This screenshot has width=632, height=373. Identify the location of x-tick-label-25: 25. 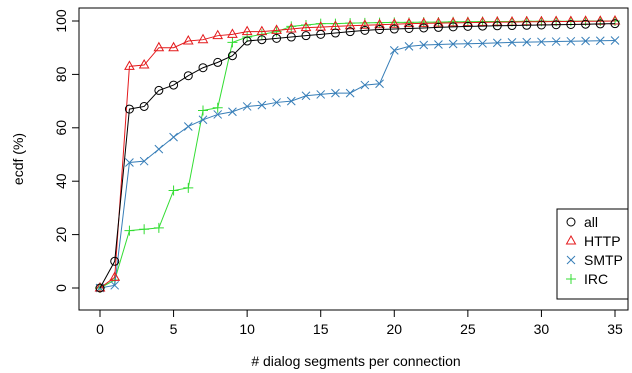
(468, 329).